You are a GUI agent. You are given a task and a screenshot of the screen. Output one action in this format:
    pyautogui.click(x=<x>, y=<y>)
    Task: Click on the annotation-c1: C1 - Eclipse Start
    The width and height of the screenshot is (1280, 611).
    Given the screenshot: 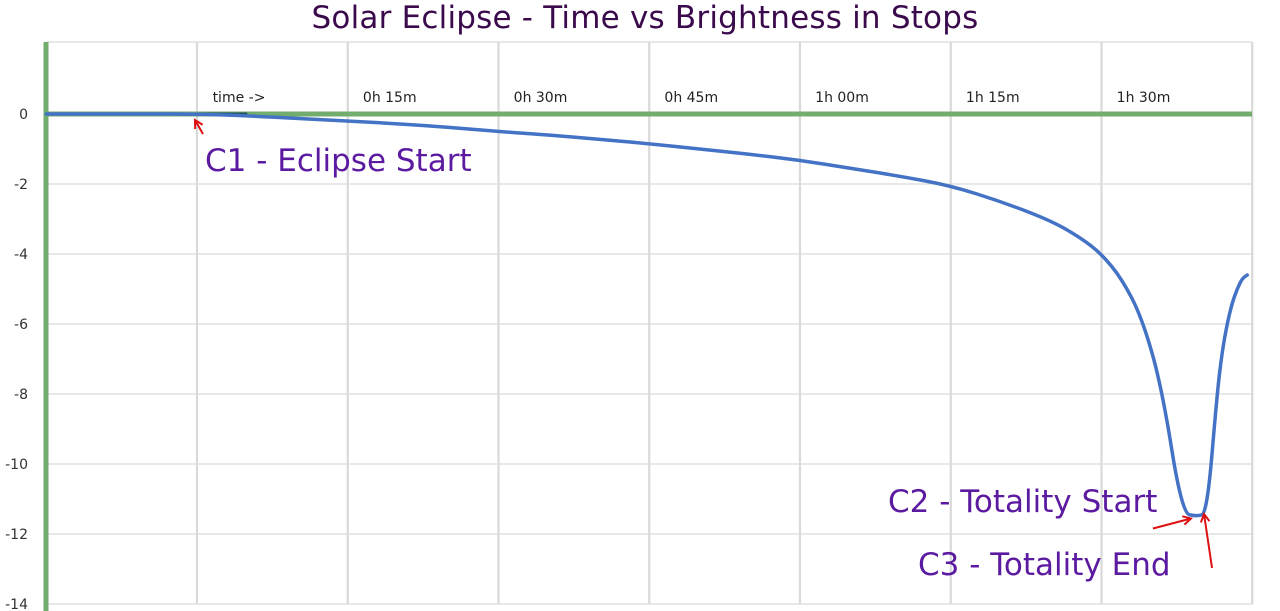 What is the action you would take?
    pyautogui.click(x=338, y=161)
    